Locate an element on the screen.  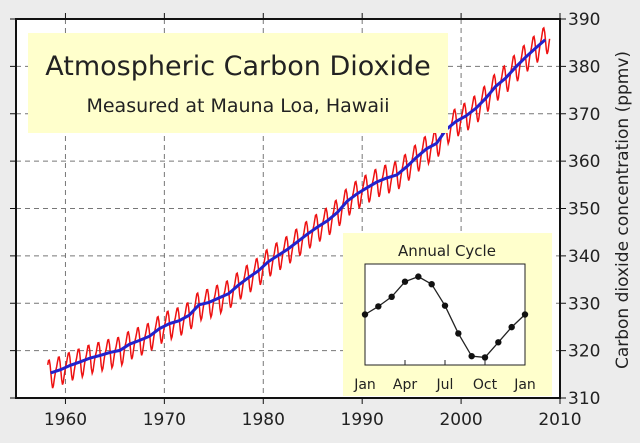
y-tick-label: 380 is located at coordinates (584, 67).